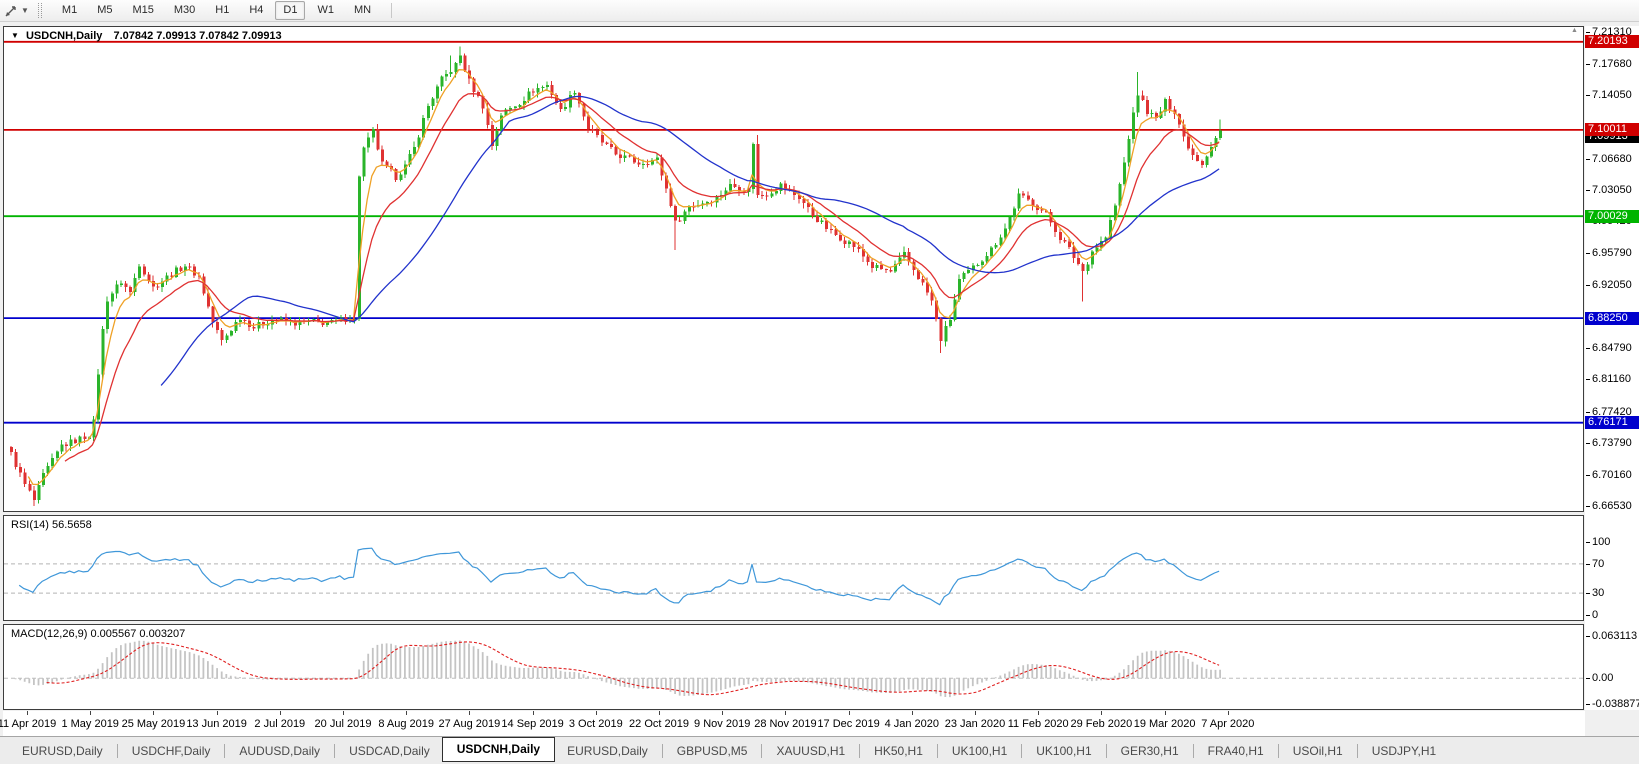  I want to click on tab-usdcad-daily: USDCAD,Daily, so click(389, 750).